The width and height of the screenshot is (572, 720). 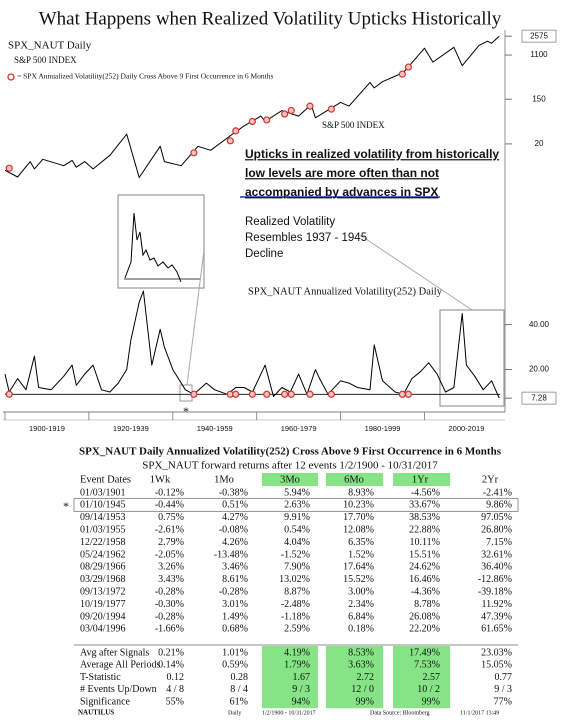 What do you see at coordinates (235, 665) in the screenshot?
I see `table-cell: 0.59%` at bounding box center [235, 665].